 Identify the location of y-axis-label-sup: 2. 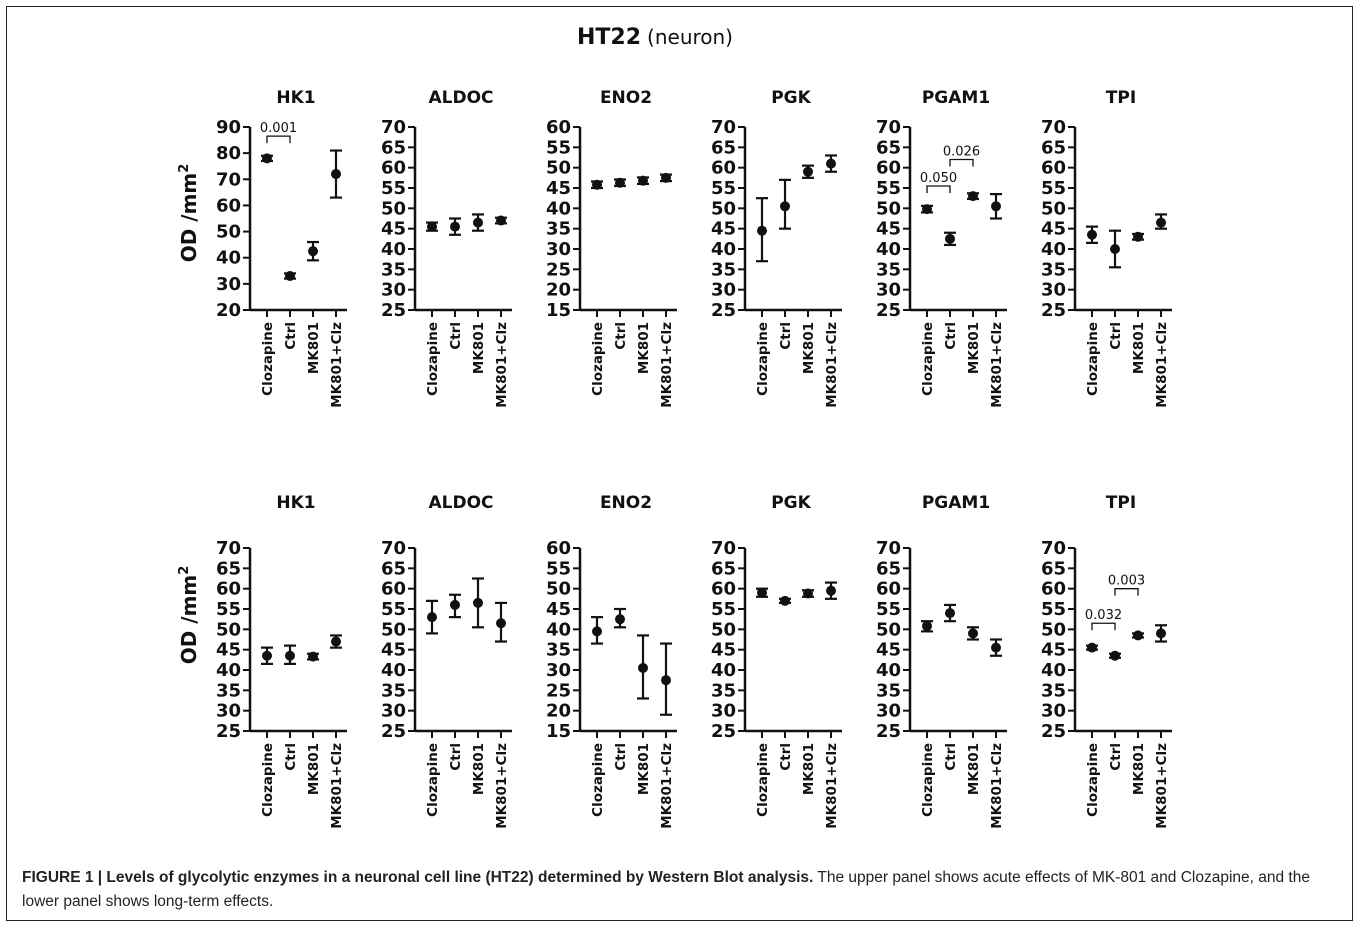
(184, 168).